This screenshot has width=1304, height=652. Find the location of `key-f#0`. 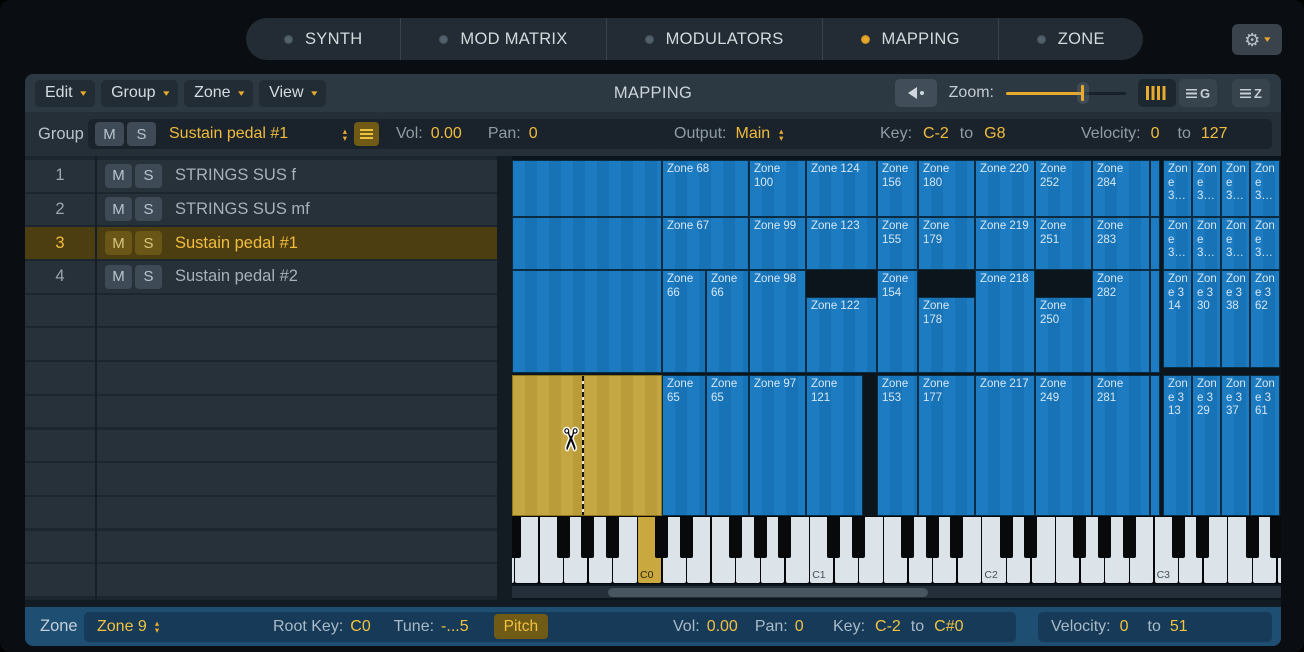

key-f#0 is located at coordinates (735, 537).